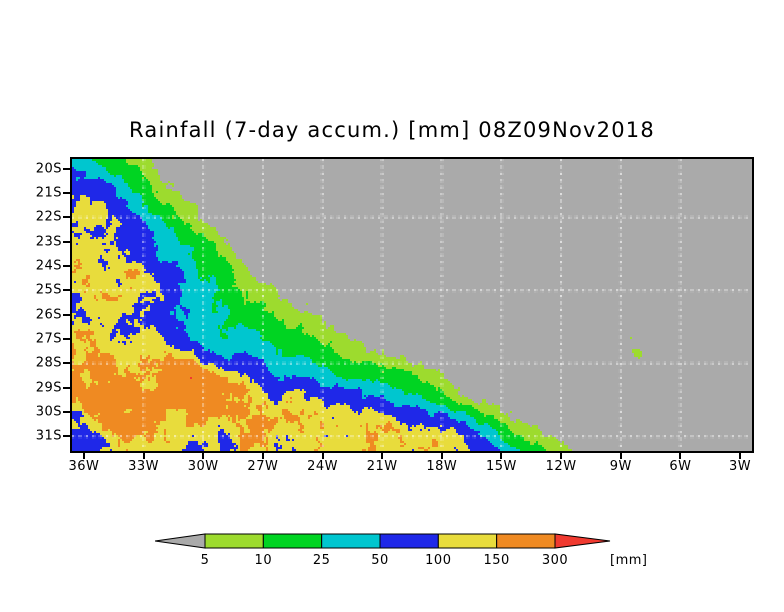 The width and height of the screenshot is (784, 612). What do you see at coordinates (501, 466) in the screenshot?
I see `x-tick-label: 15W` at bounding box center [501, 466].